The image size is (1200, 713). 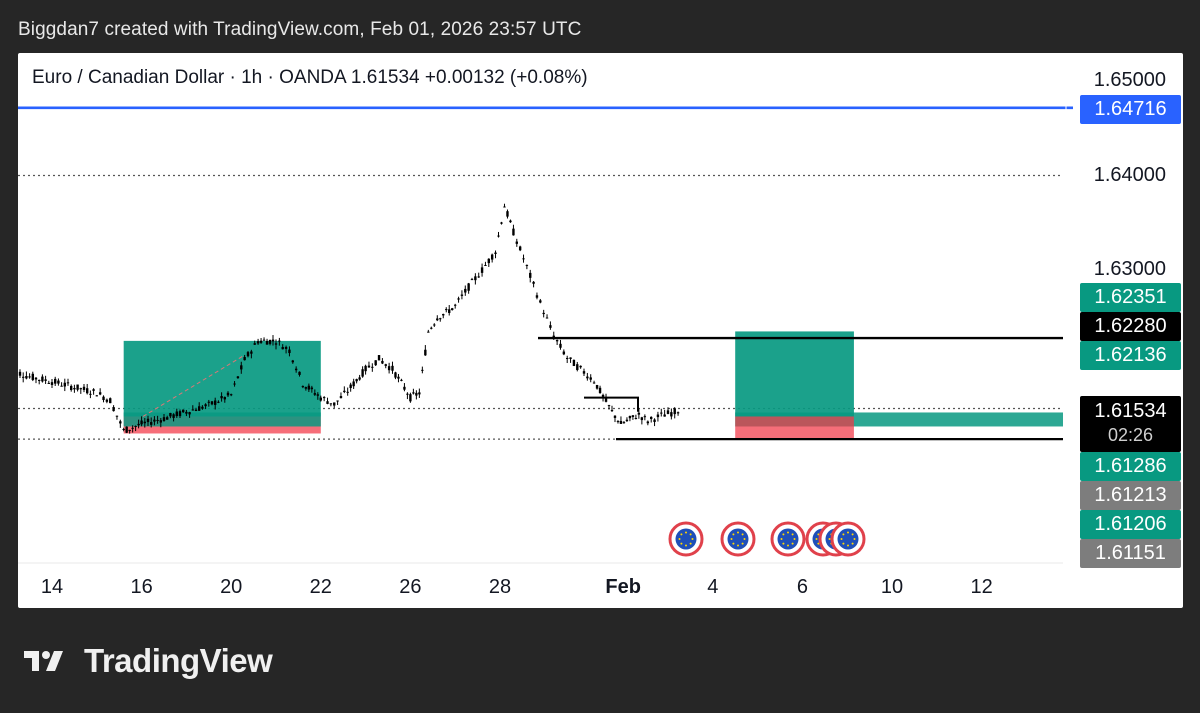 I want to click on price-tag-value: 1.61534, so click(x=1130, y=411).